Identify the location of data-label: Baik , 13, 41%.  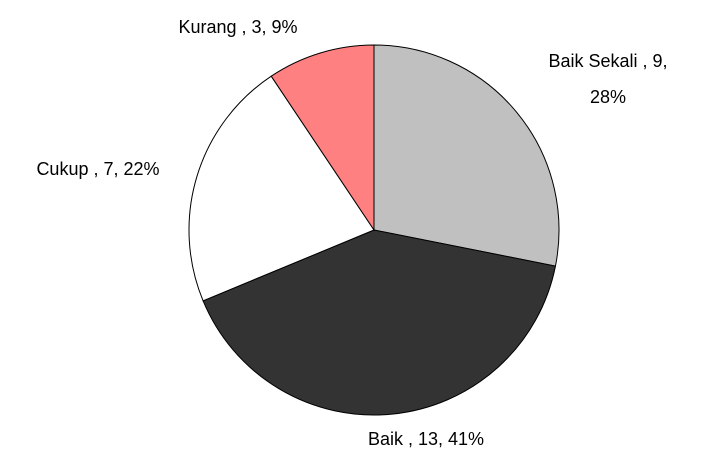
(426, 439).